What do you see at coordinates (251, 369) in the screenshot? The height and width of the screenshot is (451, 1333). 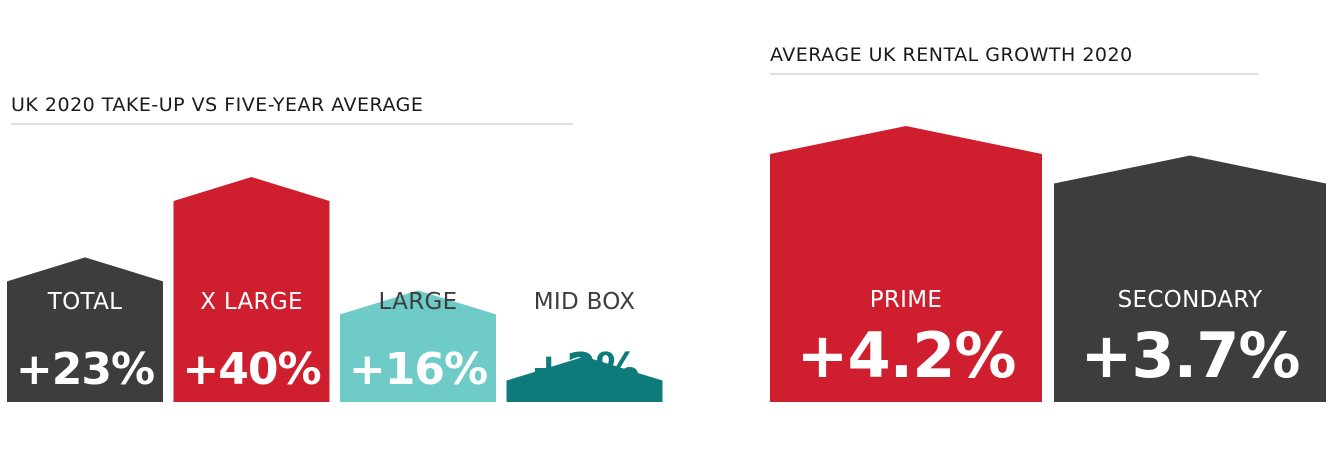 I see `value-label: +40%` at bounding box center [251, 369].